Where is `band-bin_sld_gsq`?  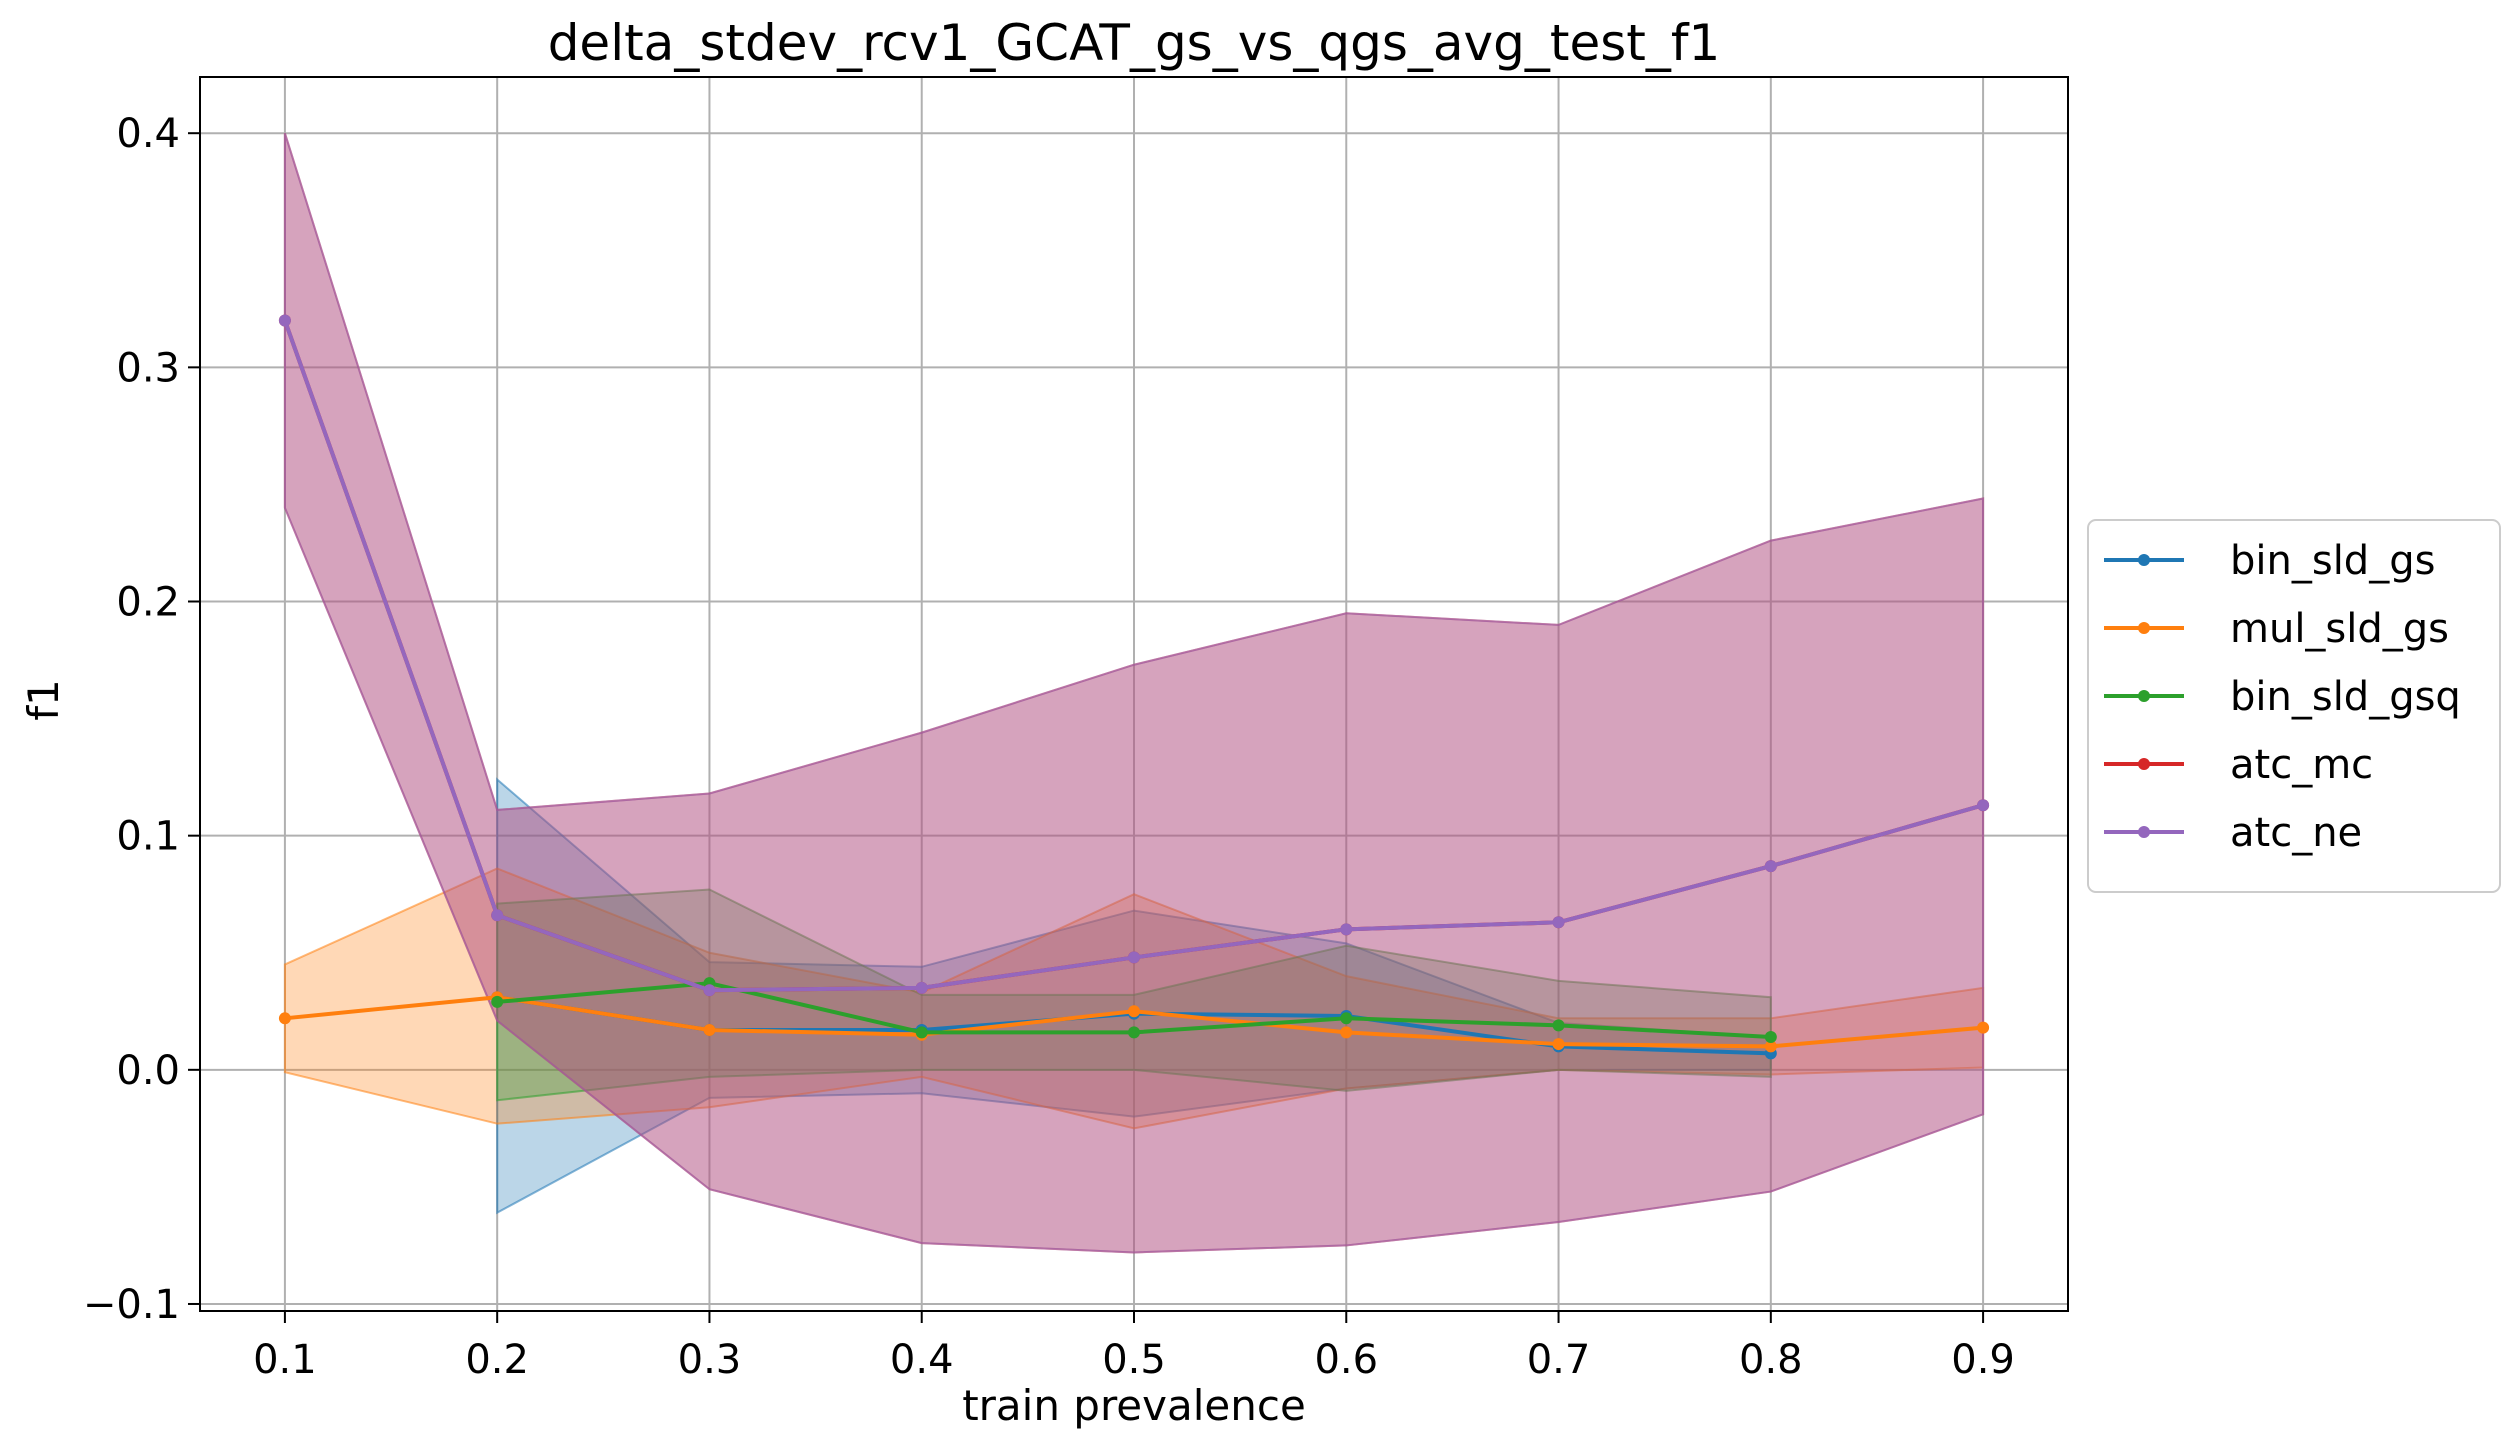
band-bin_sld_gsq is located at coordinates (1134, 995).